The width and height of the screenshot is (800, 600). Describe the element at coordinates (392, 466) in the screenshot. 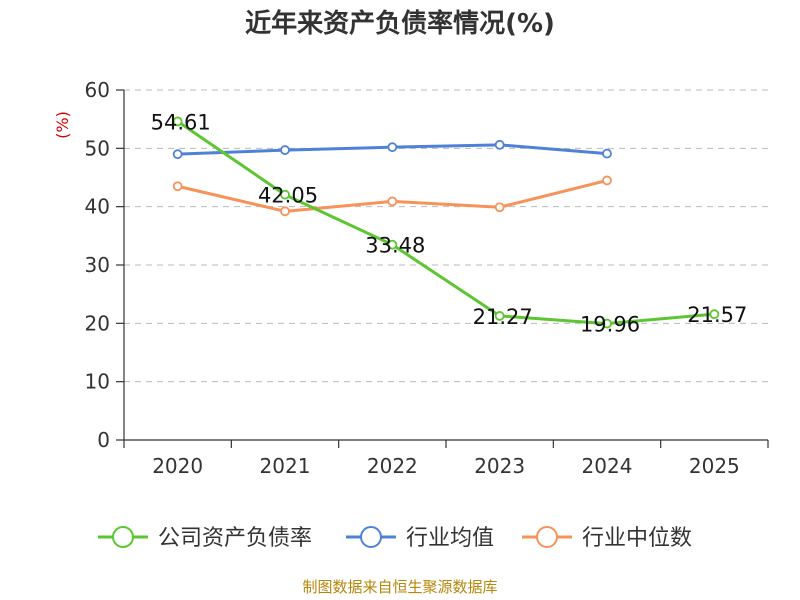

I see `x-tick-label: 2022` at that location.